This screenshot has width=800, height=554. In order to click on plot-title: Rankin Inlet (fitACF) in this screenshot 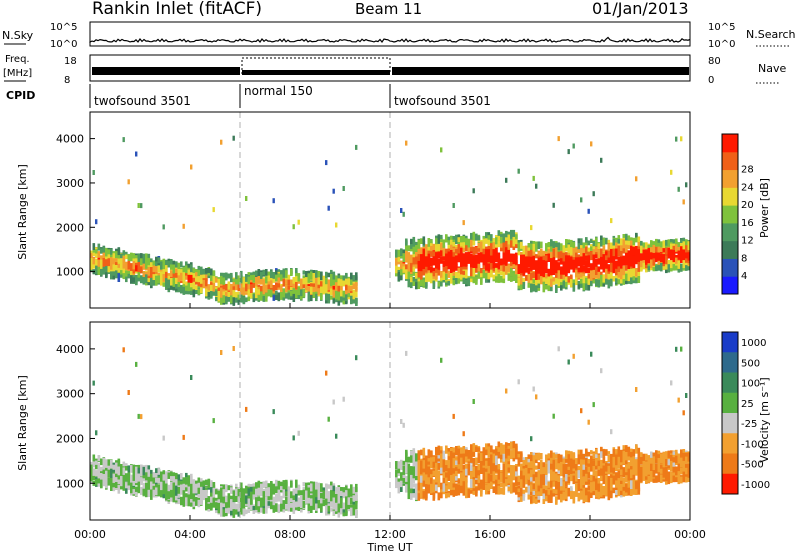, I will do `click(177, 9)`.